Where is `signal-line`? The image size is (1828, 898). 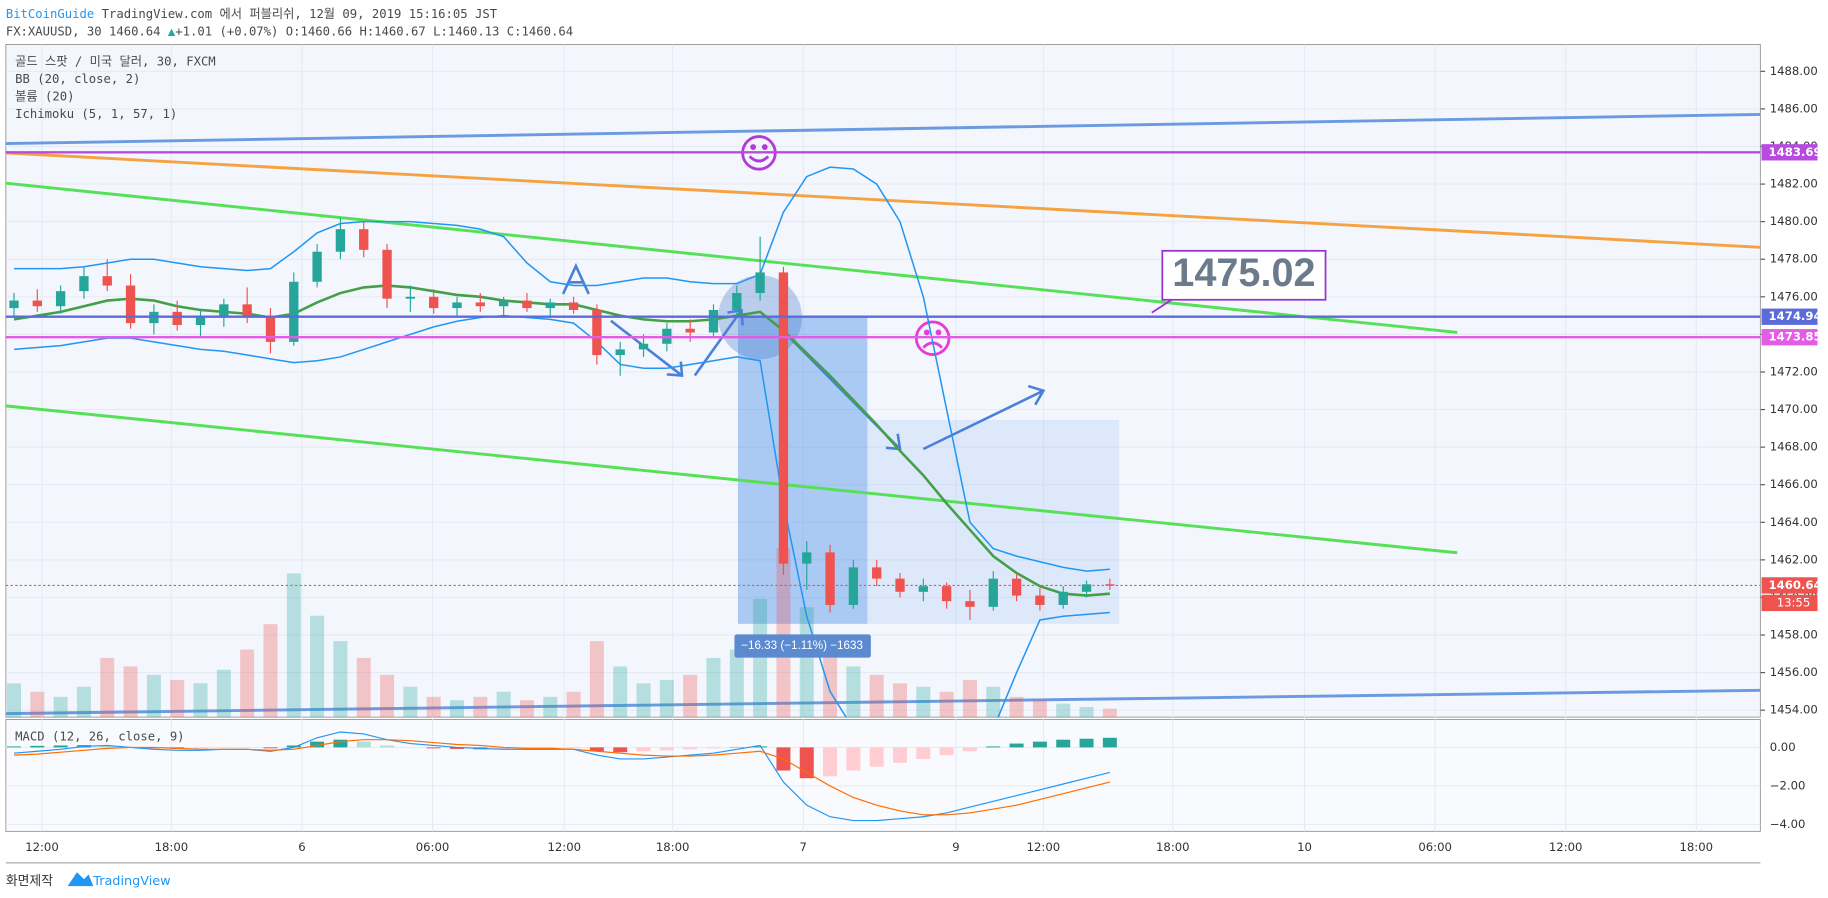
signal-line is located at coordinates (561, 777).